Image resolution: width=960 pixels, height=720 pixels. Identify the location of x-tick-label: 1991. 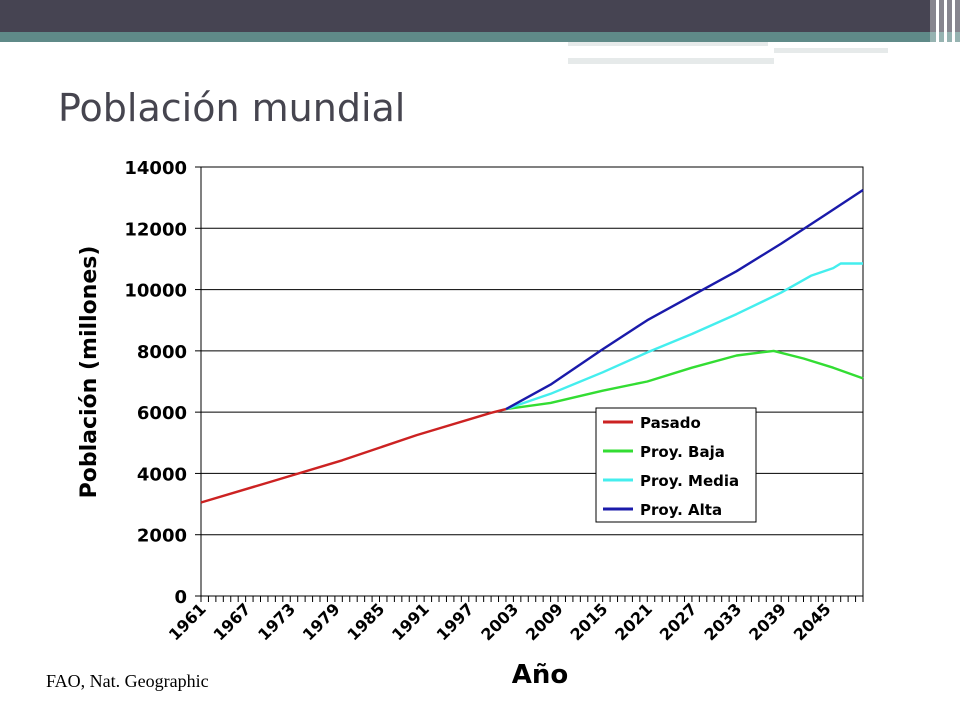
(410, 621).